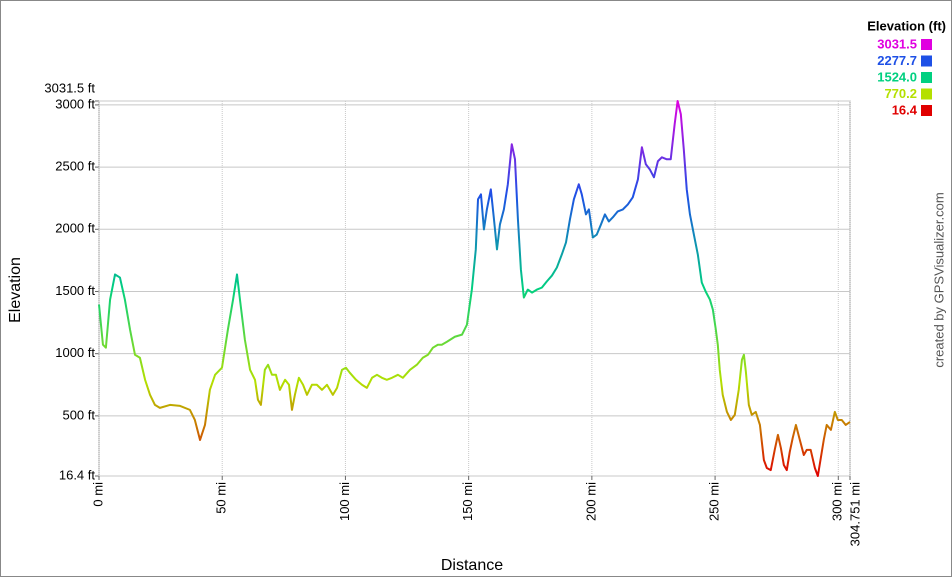  Describe the element at coordinates (75, 352) in the screenshot. I see `y-tick-label: 1000 ft` at that location.